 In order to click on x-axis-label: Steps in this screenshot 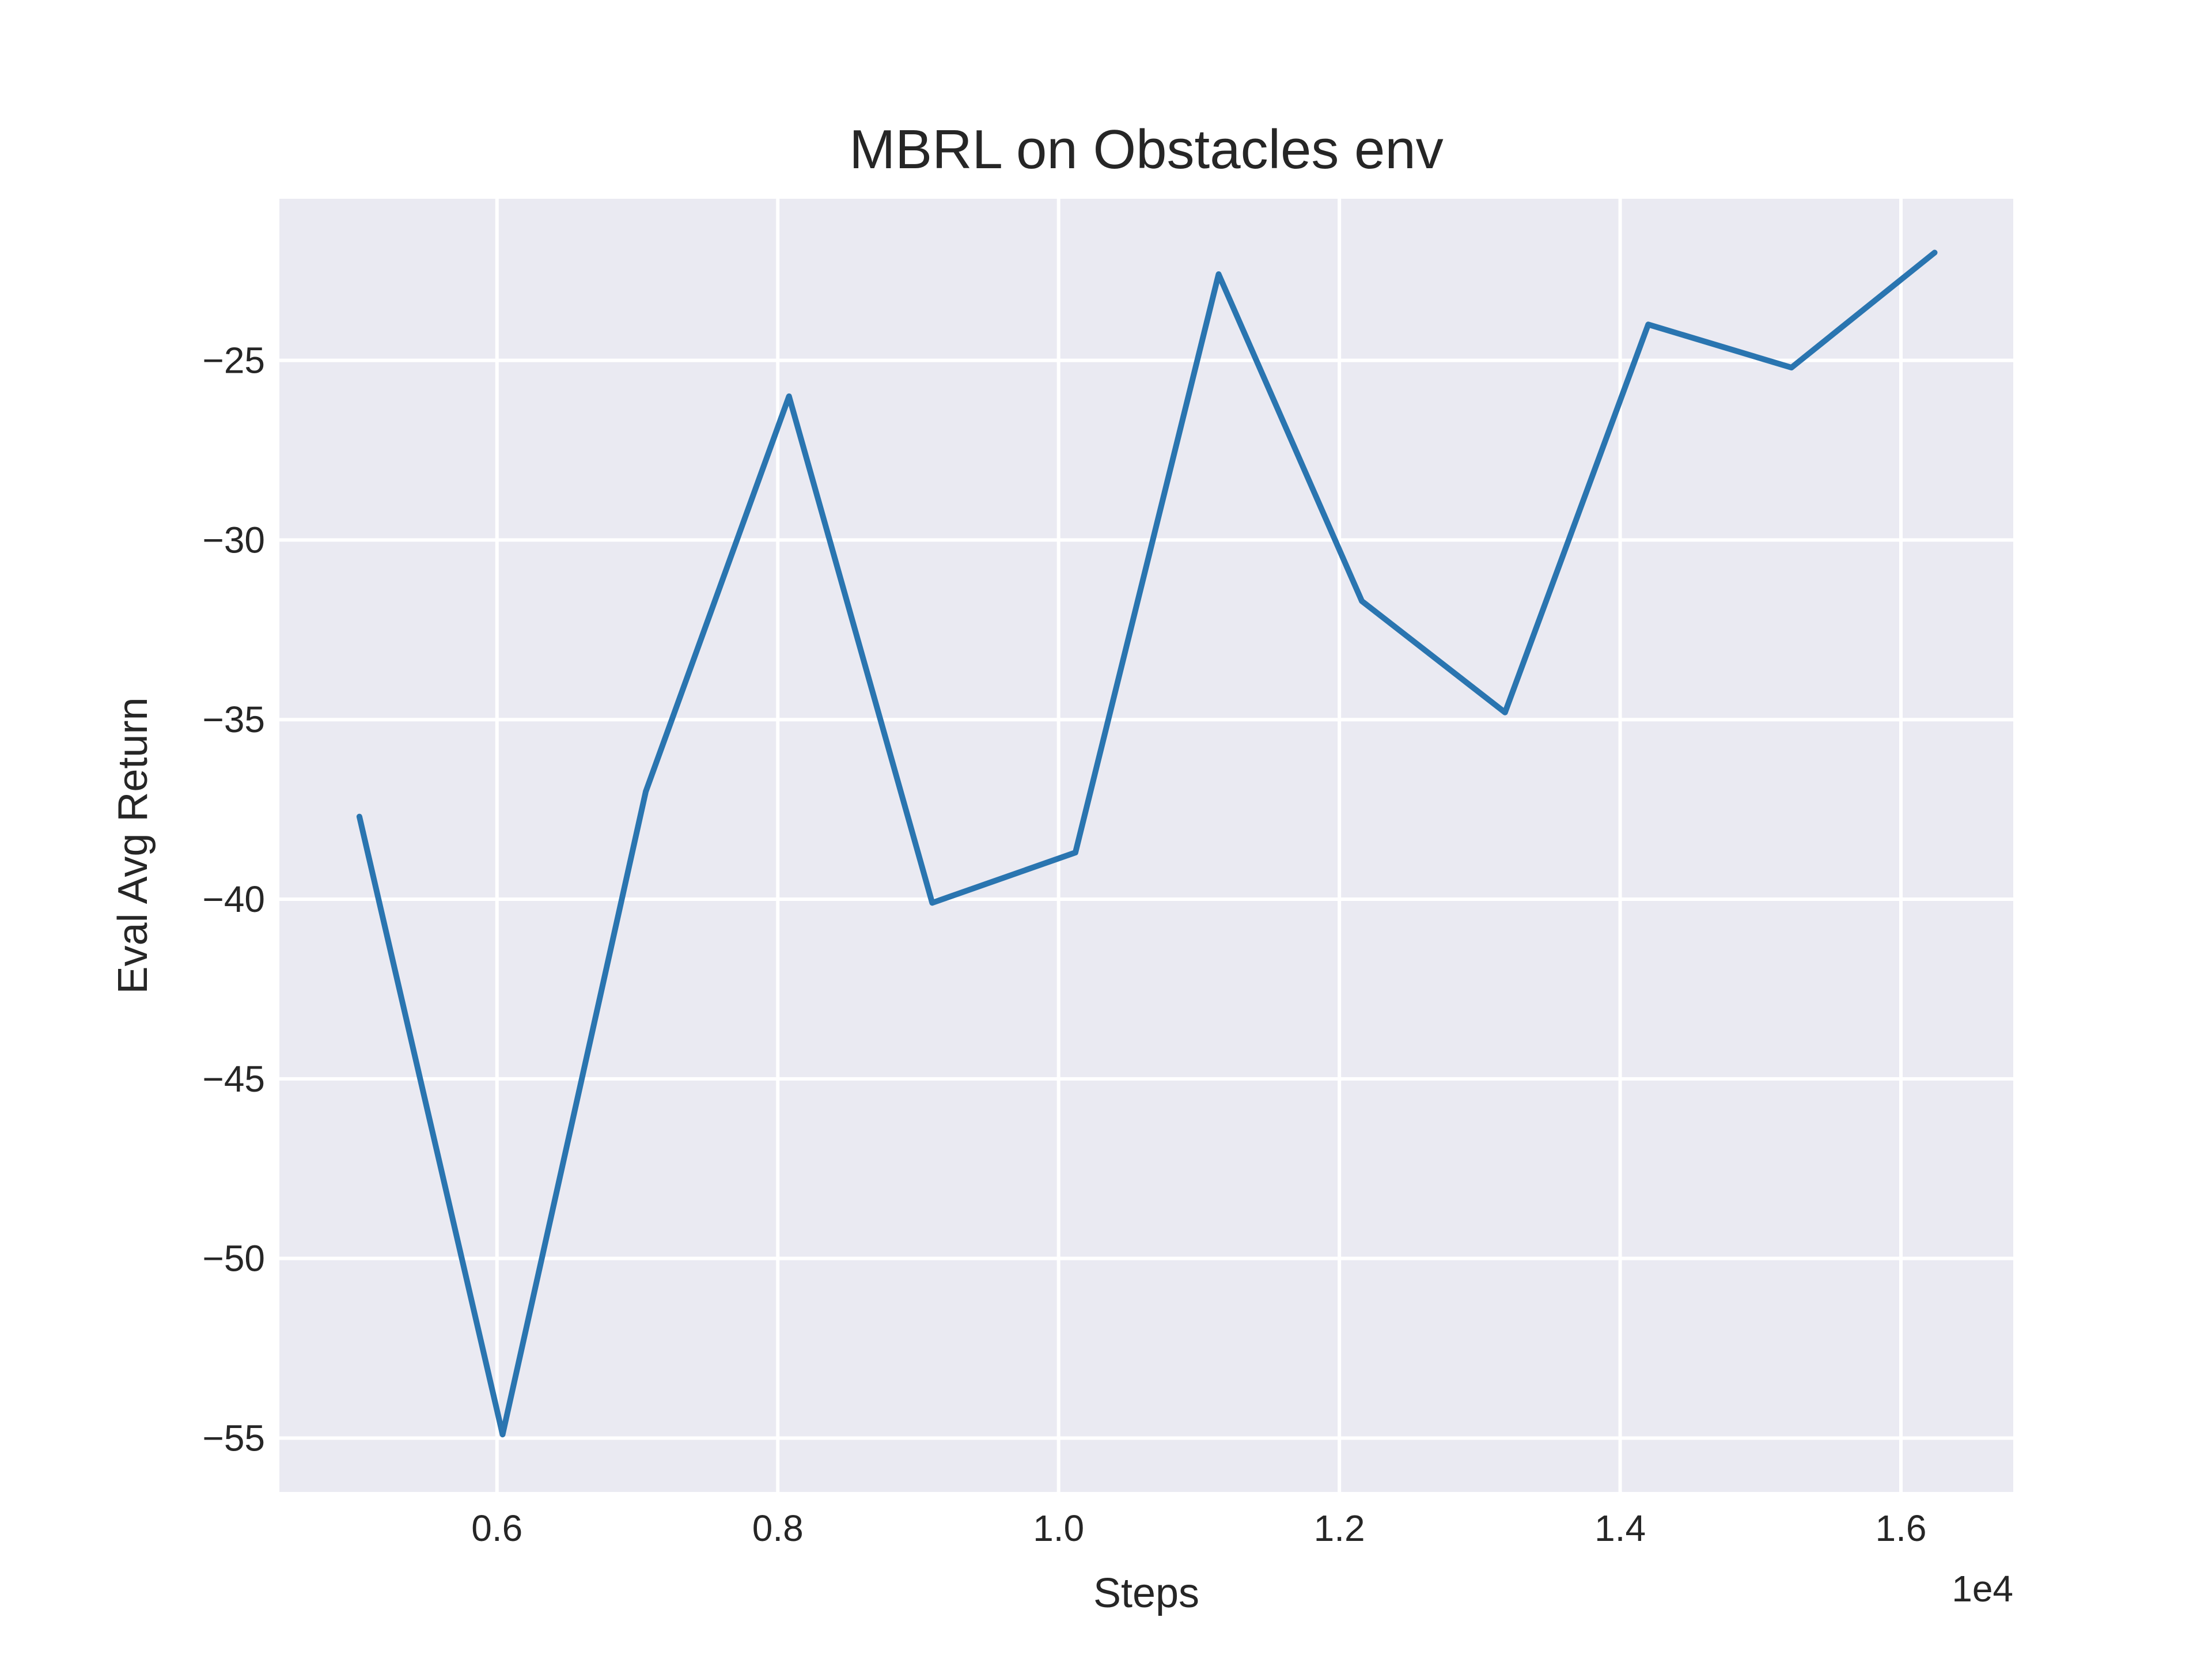, I will do `click(1146, 1593)`.